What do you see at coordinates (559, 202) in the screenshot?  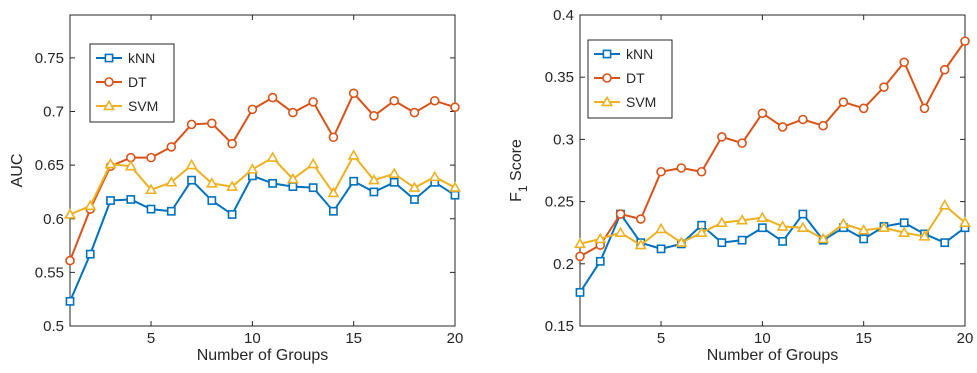 I see `y-tick-label: 0.25` at bounding box center [559, 202].